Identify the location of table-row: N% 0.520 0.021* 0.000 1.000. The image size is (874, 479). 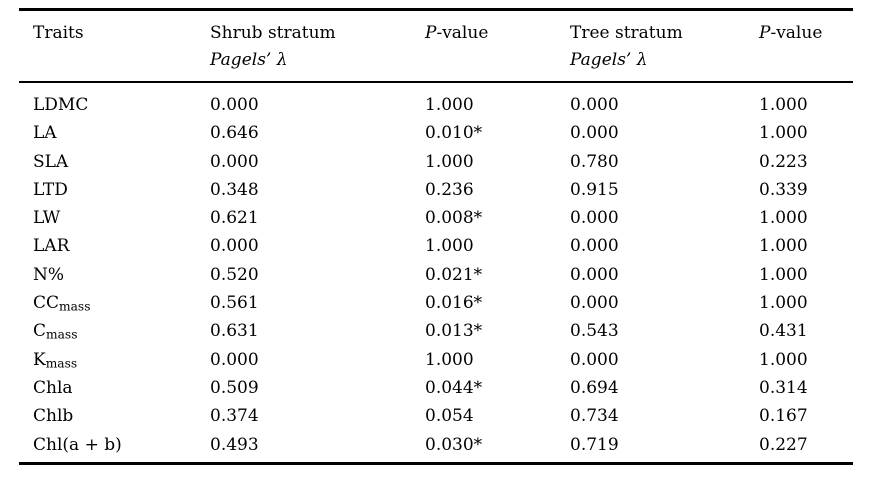
(436, 275).